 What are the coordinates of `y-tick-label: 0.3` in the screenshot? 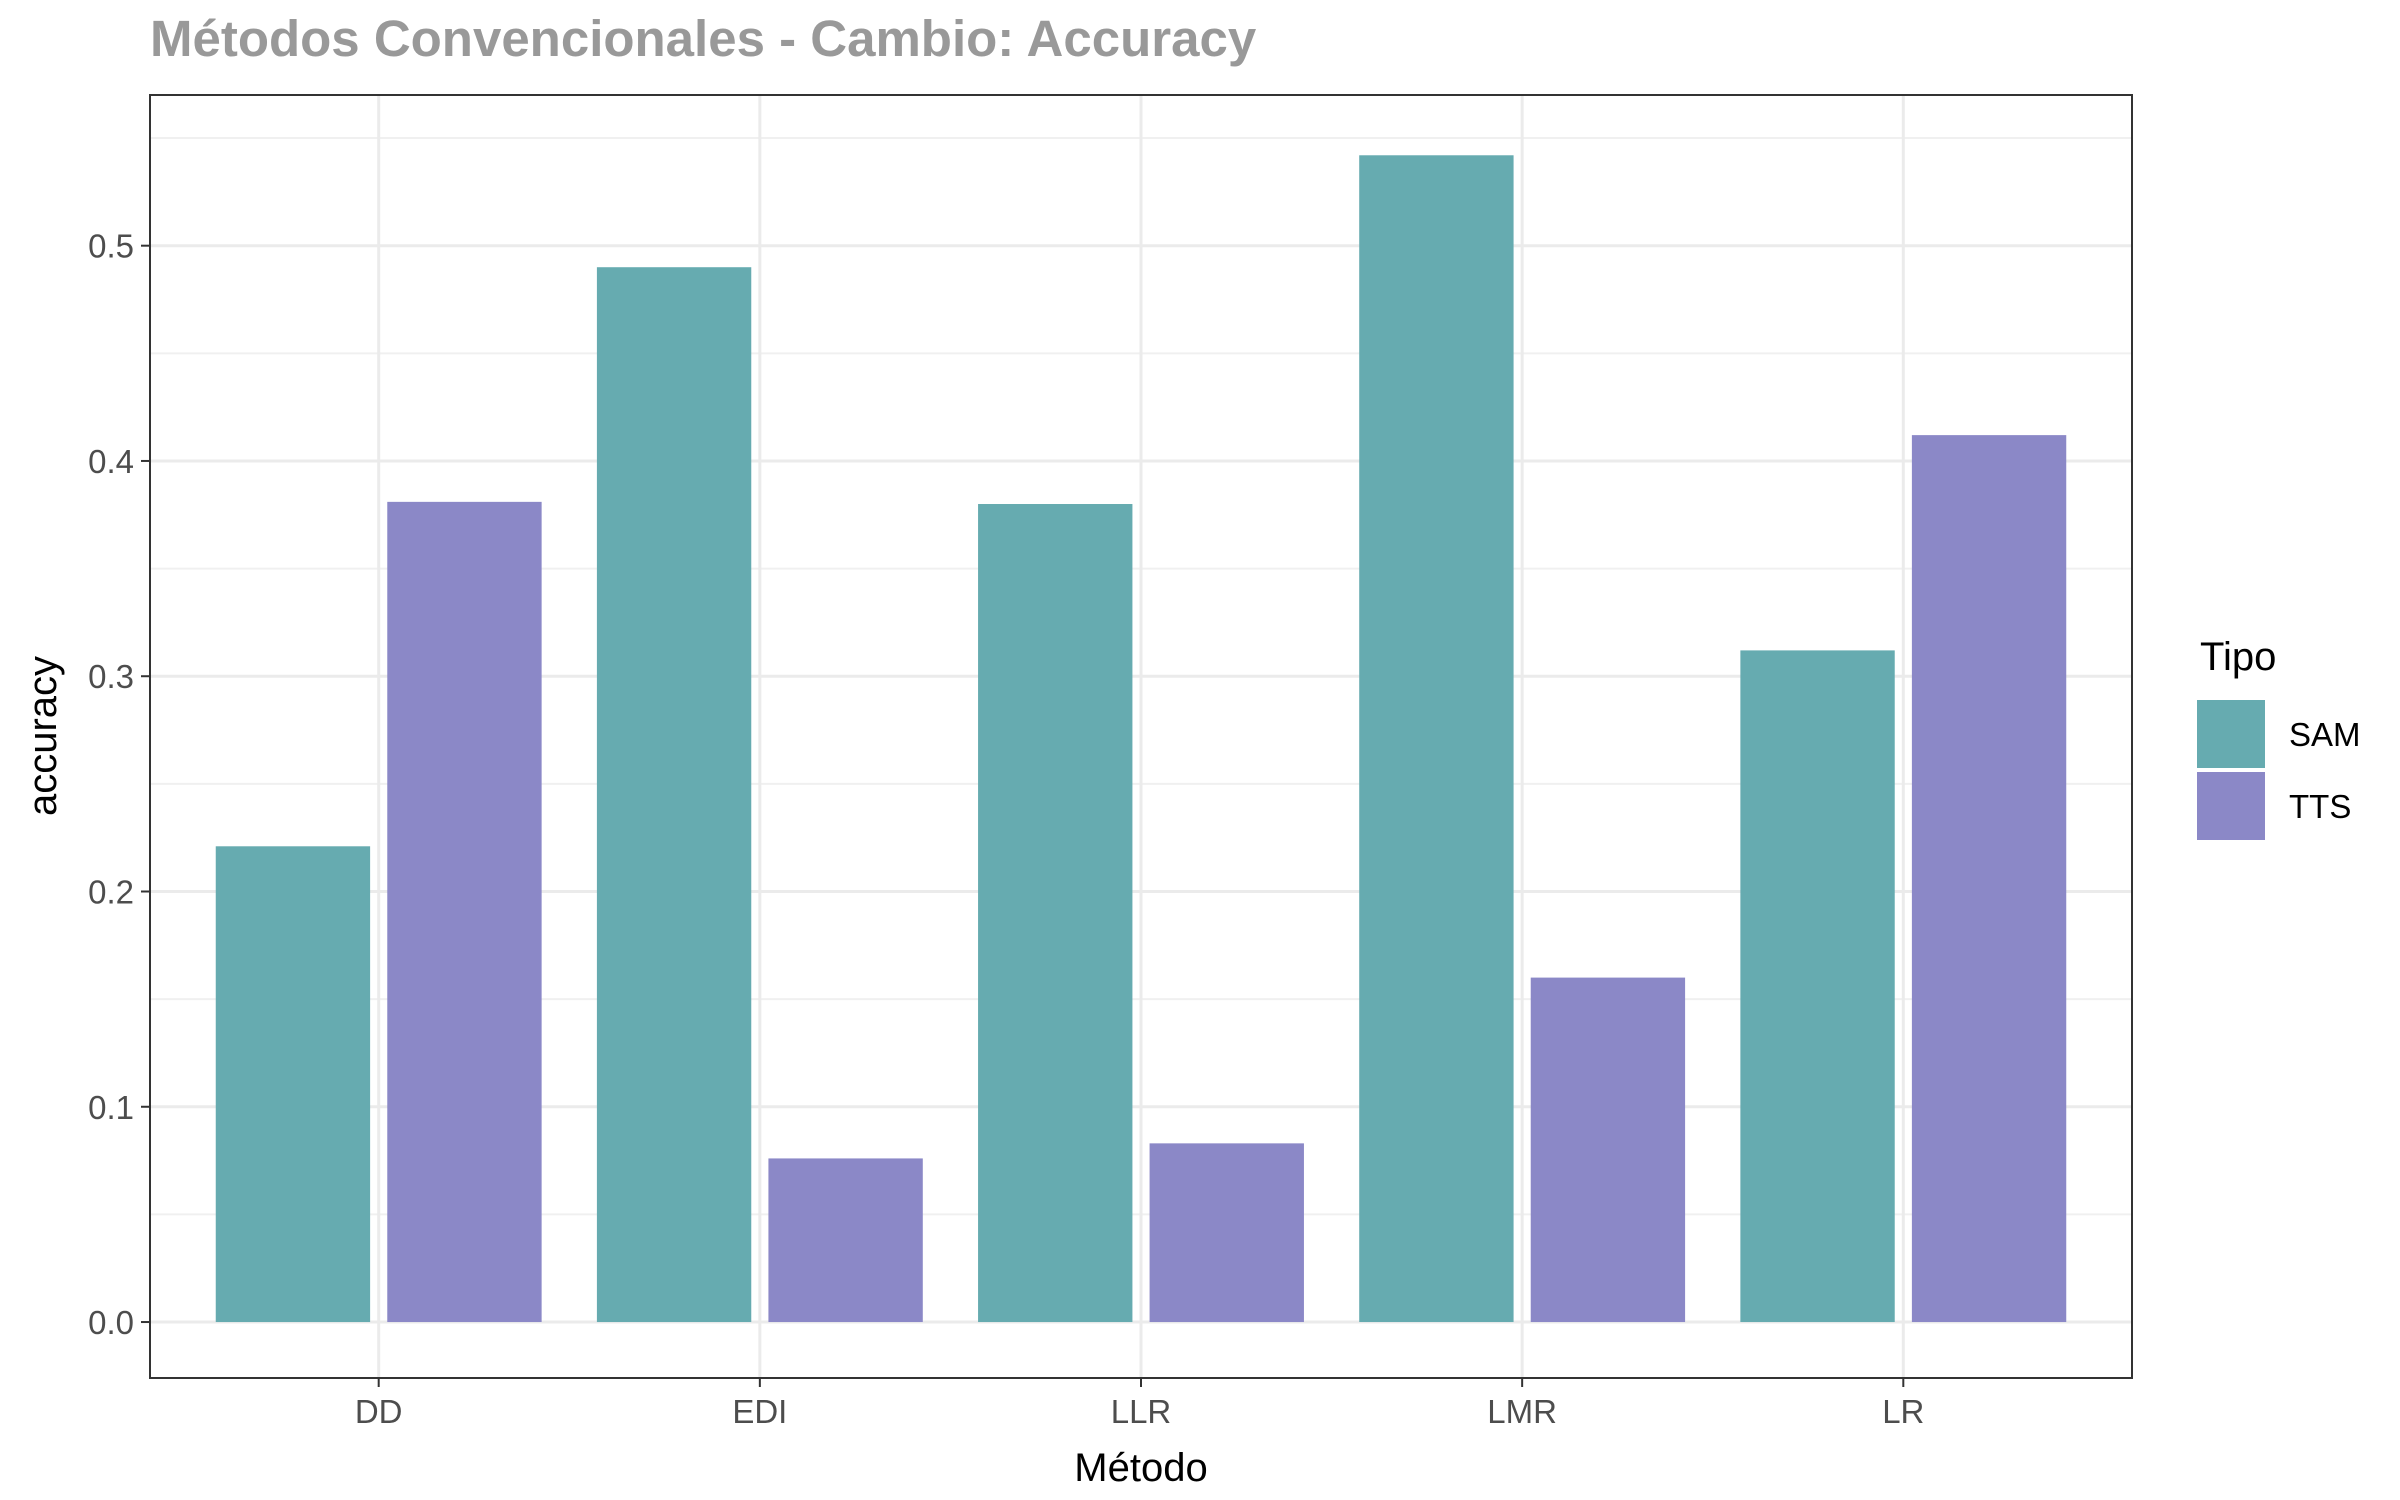 It's located at (111, 676).